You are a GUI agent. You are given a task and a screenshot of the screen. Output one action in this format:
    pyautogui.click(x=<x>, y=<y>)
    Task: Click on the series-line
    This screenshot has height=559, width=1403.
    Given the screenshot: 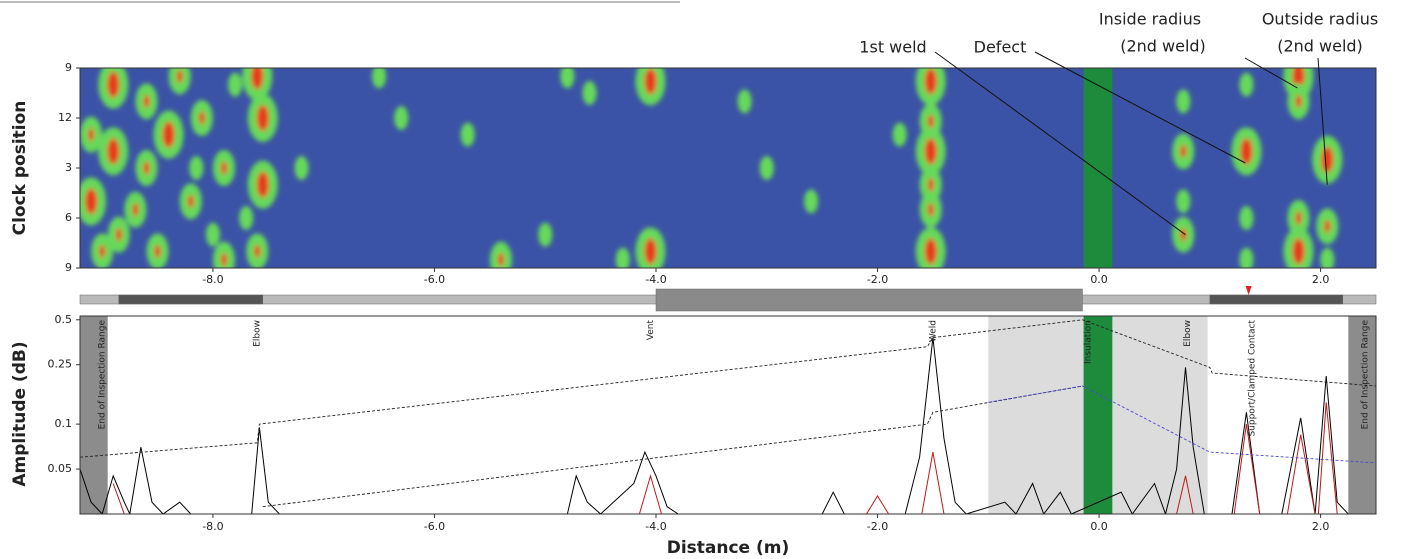 What is the action you would take?
    pyautogui.click(x=1182, y=424)
    